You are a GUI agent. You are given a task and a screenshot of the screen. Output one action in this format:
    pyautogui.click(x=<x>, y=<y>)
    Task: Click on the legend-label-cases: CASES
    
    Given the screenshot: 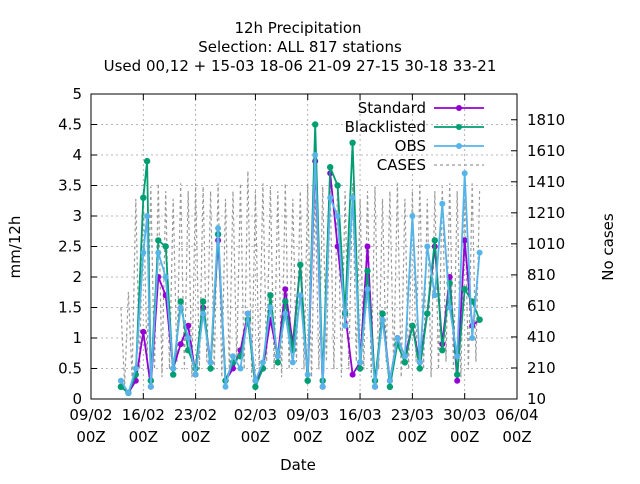 What is the action you would take?
    pyautogui.click(x=401, y=165)
    